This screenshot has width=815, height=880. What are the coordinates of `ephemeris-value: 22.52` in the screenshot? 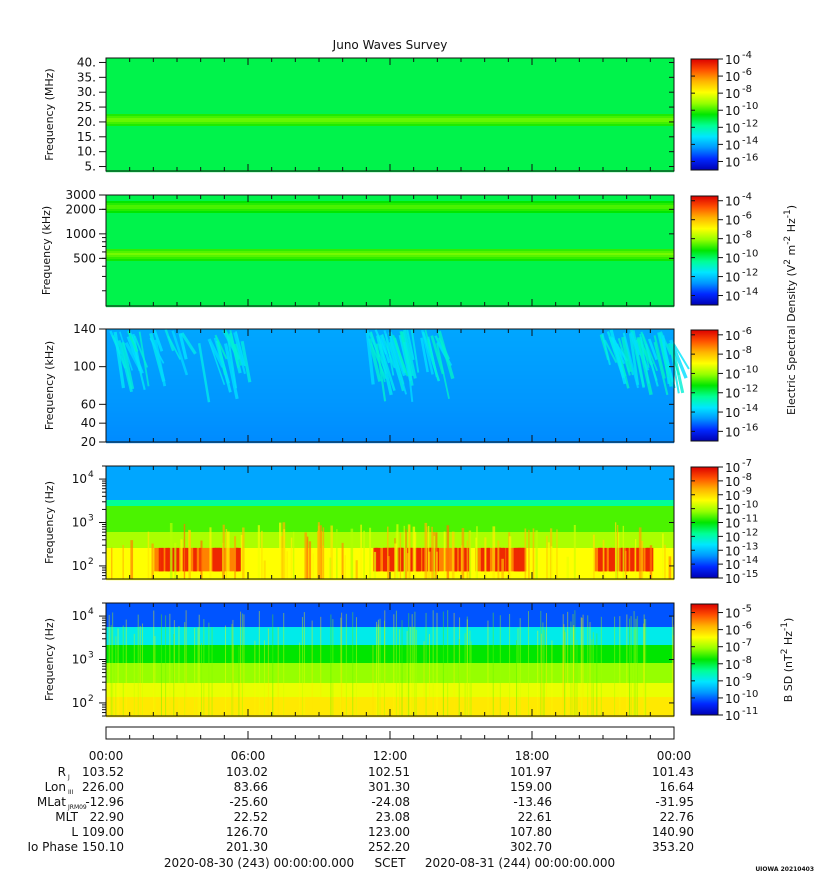 It's located at (251, 817).